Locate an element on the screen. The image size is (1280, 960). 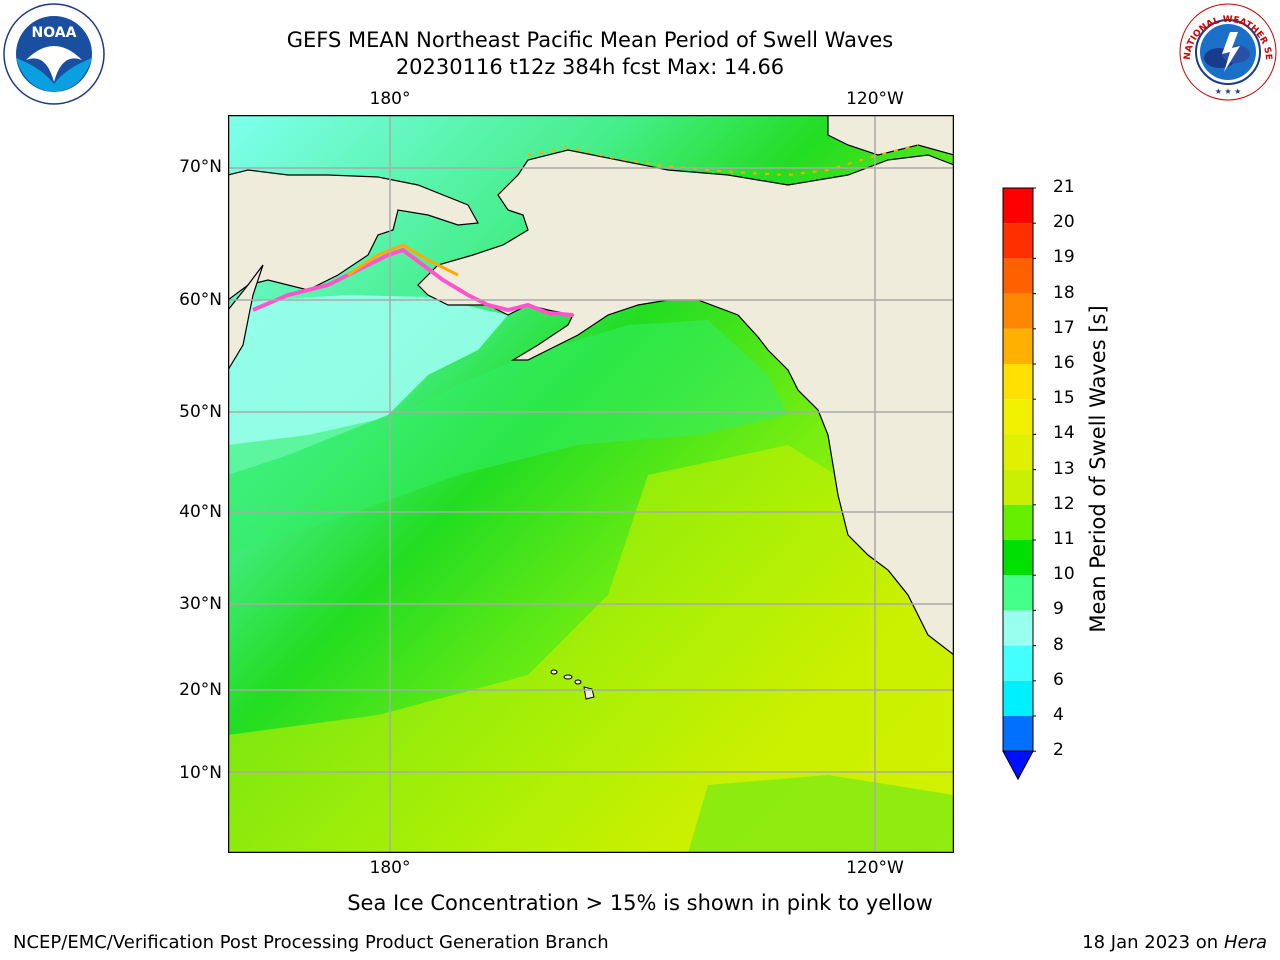
lat-label-70n: 70°N is located at coordinates (200, 167).